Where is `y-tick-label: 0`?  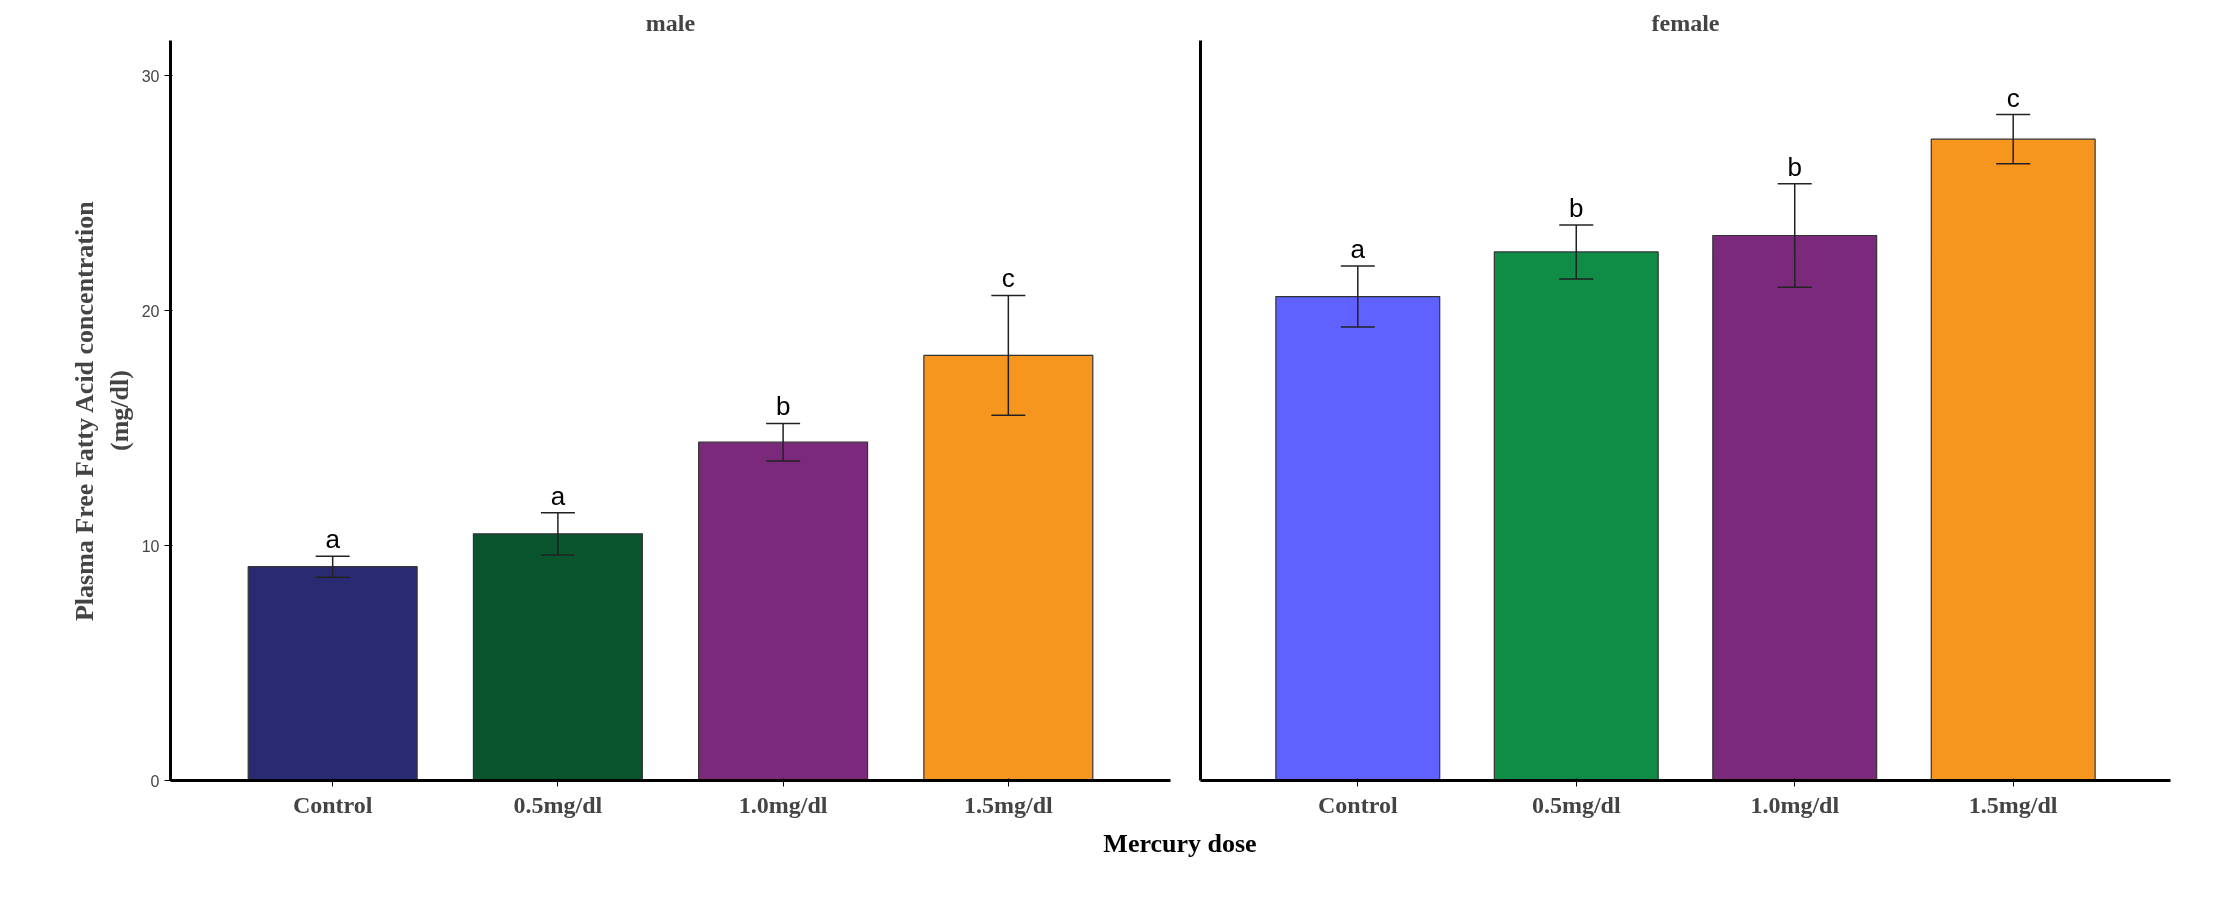 y-tick-label: 0 is located at coordinates (155, 781).